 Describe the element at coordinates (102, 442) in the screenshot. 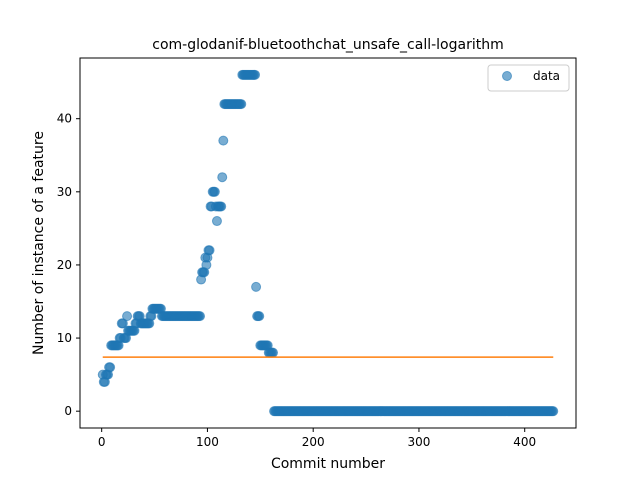

I see `x-tick-label: 0` at that location.